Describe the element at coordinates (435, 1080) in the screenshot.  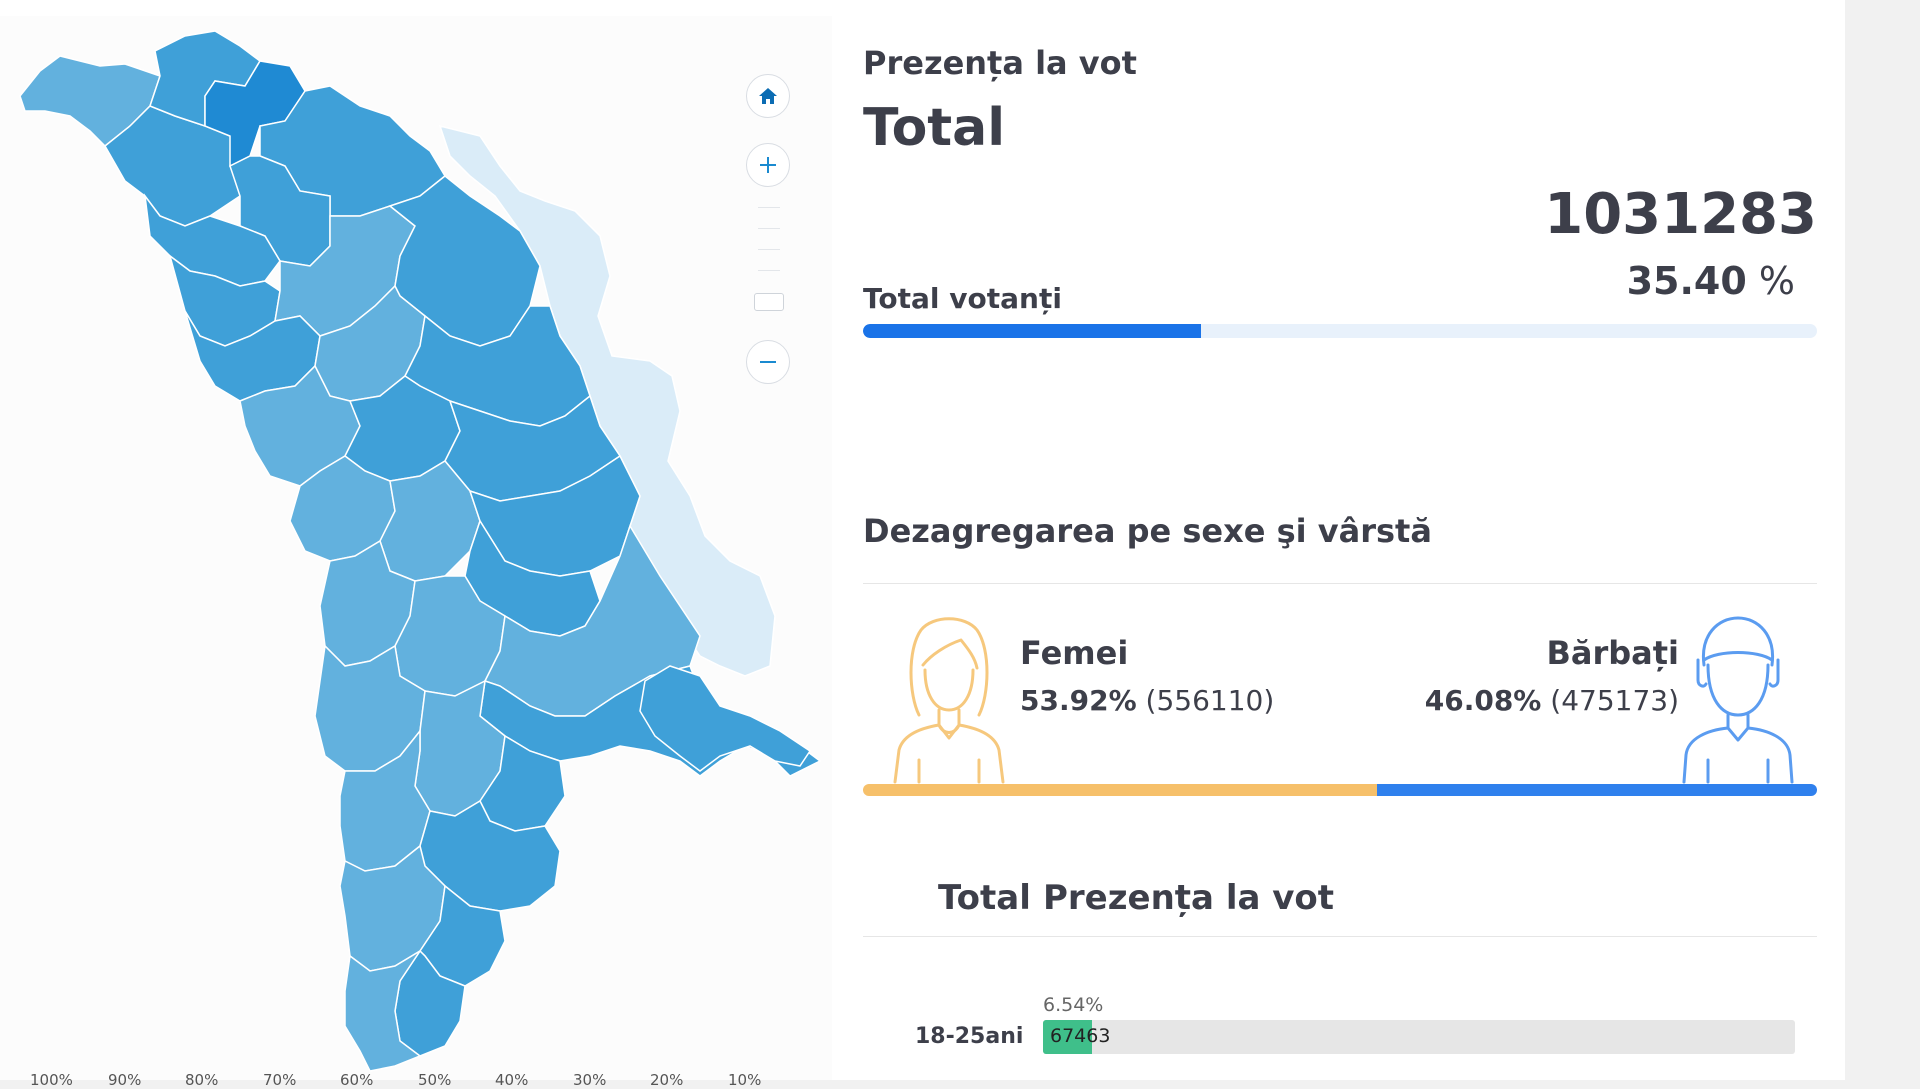
I see `legend-tick: 50%` at that location.